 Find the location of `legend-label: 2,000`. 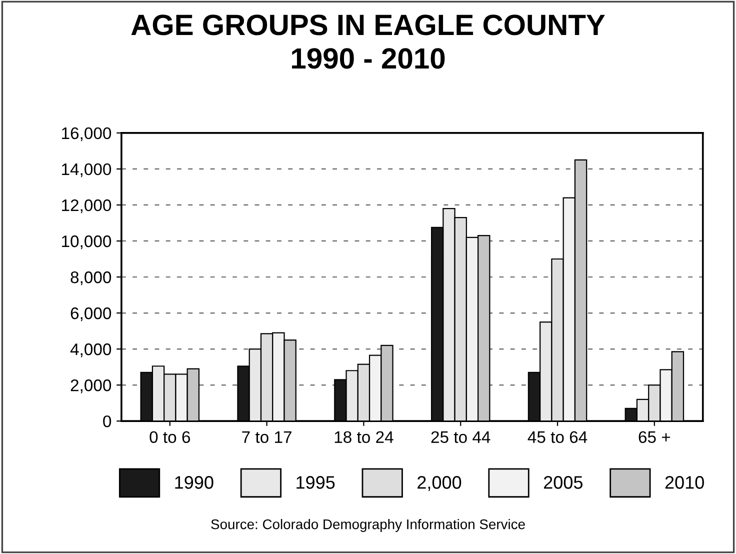

legend-label: 2,000 is located at coordinates (440, 483).